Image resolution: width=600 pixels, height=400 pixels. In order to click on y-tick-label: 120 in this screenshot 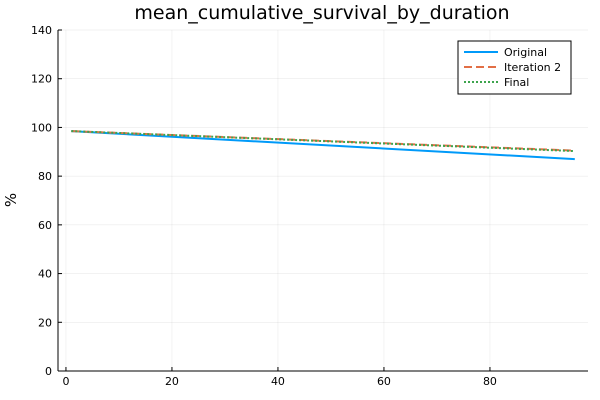, I will do `click(41, 79)`.